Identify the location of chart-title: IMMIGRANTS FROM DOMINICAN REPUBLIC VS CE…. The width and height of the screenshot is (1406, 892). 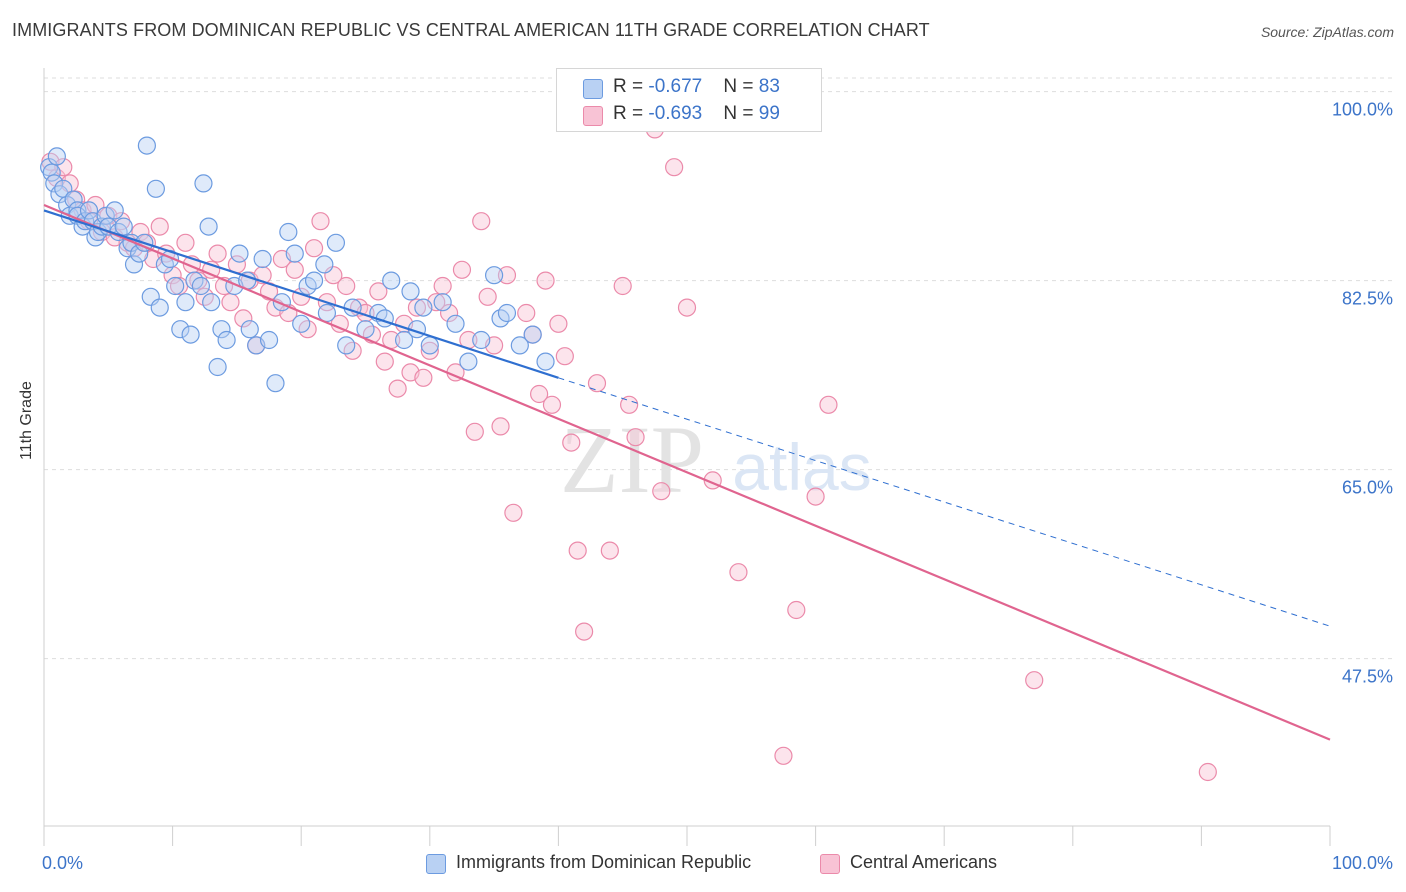
(471, 30).